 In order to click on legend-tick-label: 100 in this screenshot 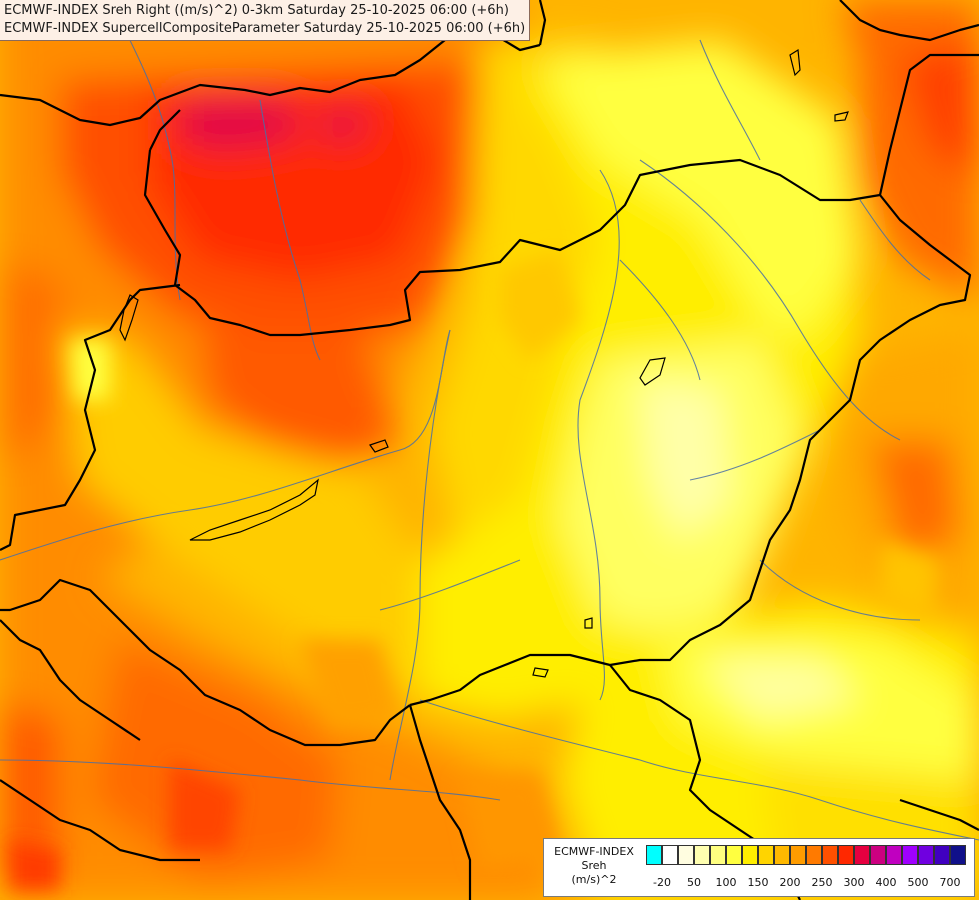, I will do `click(726, 882)`.